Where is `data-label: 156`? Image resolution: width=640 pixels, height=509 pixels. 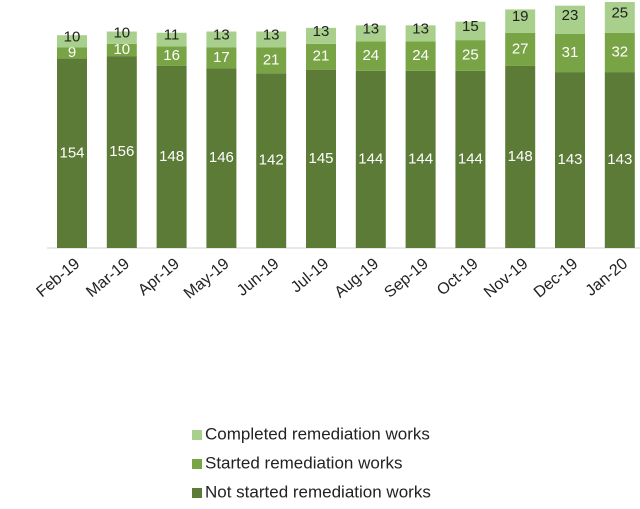
data-label: 156 is located at coordinates (121, 151).